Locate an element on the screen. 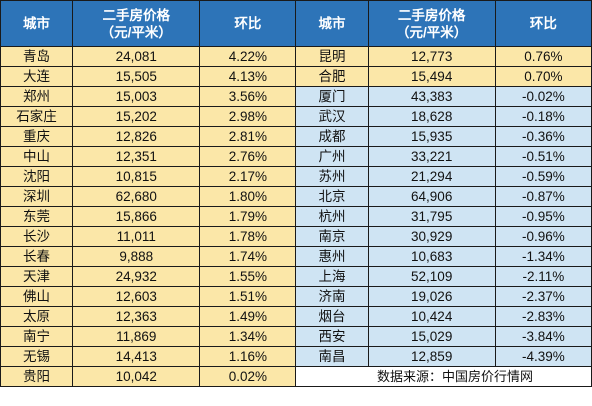 The width and height of the screenshot is (592, 406). cell-city: 合肥 is located at coordinates (332, 76).